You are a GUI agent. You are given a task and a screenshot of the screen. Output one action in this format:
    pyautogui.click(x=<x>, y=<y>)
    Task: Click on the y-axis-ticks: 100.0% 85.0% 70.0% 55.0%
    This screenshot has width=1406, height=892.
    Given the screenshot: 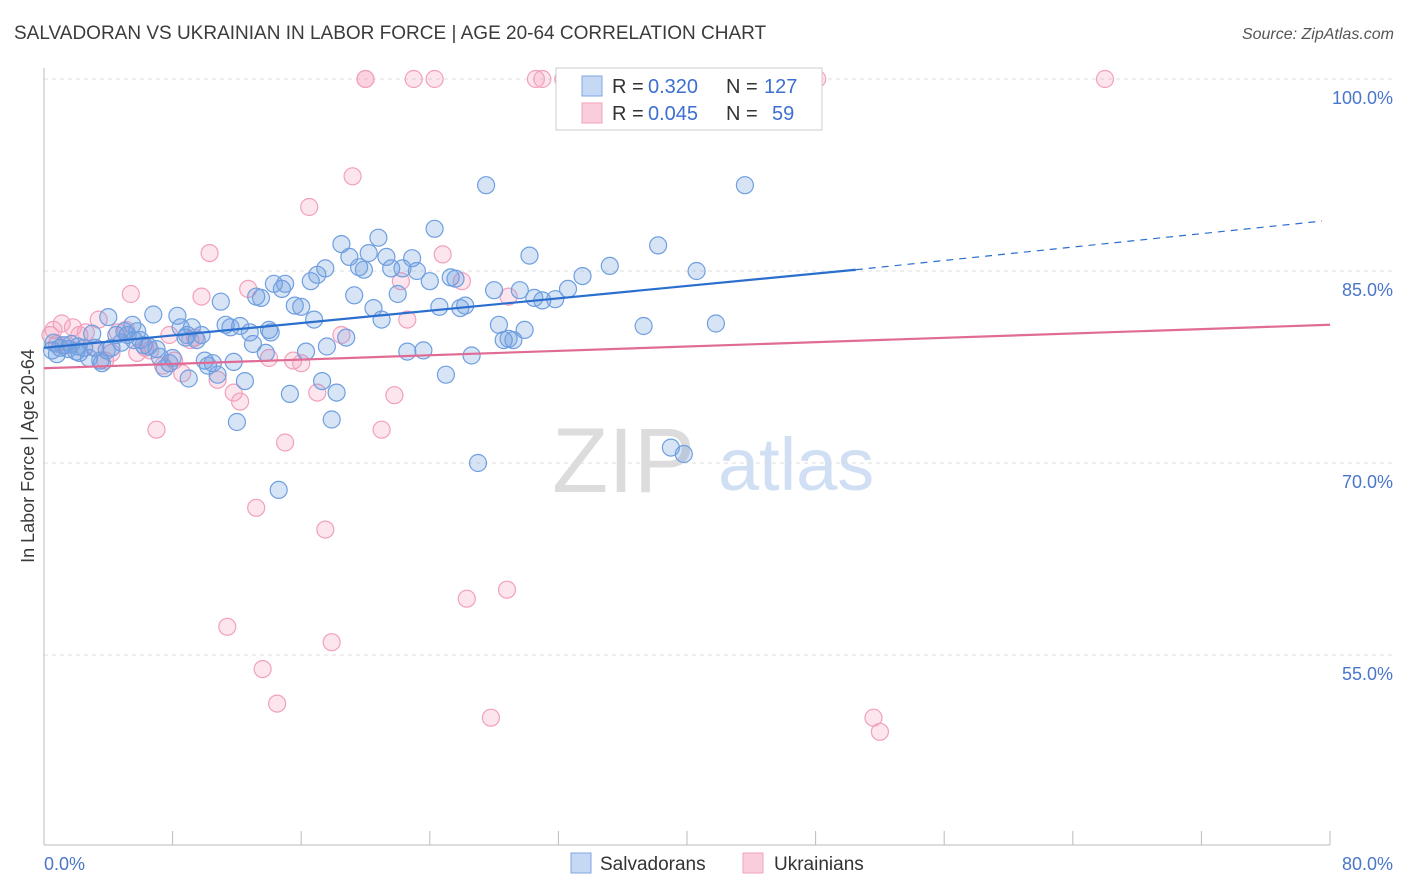 What is the action you would take?
    pyautogui.click(x=1362, y=386)
    